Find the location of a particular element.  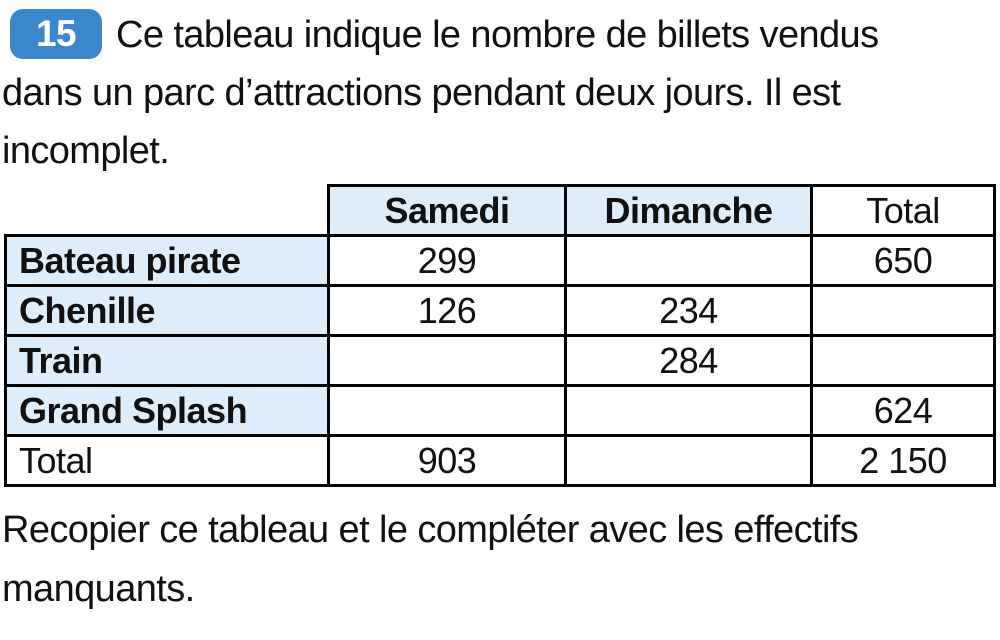

row-label-total: Total is located at coordinates (167, 460).